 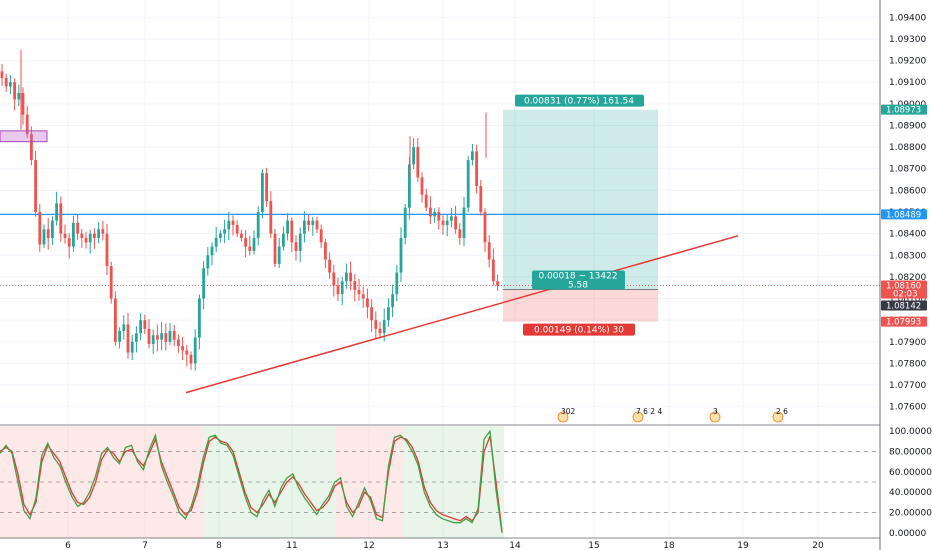 What do you see at coordinates (910, 452) in the screenshot?
I see `osc-tick-label: 80.00000` at bounding box center [910, 452].